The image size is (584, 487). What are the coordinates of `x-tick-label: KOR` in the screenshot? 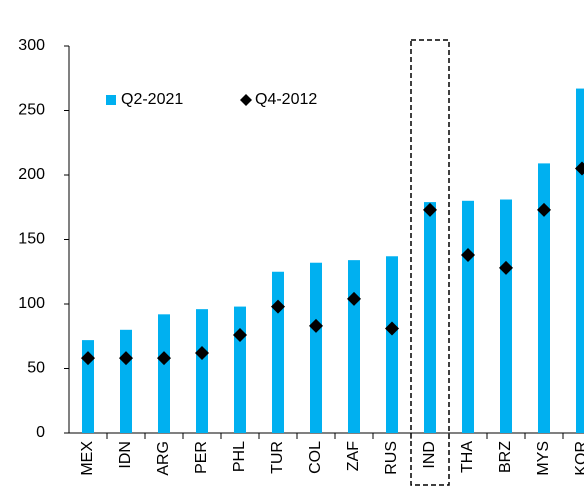 It's located at (578, 458).